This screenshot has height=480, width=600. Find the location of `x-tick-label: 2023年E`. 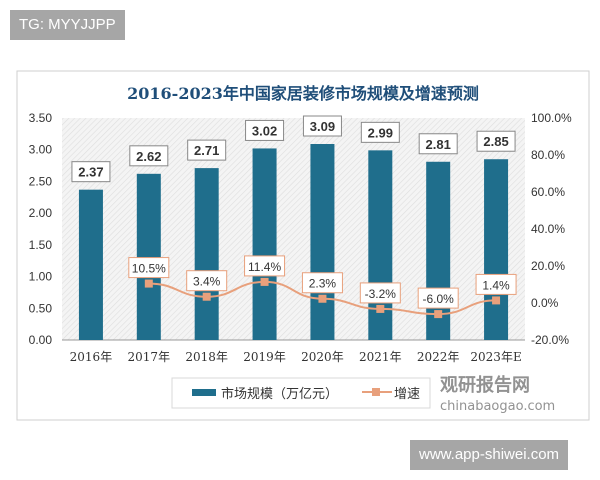

x-tick-label: 2023年E is located at coordinates (495, 357).